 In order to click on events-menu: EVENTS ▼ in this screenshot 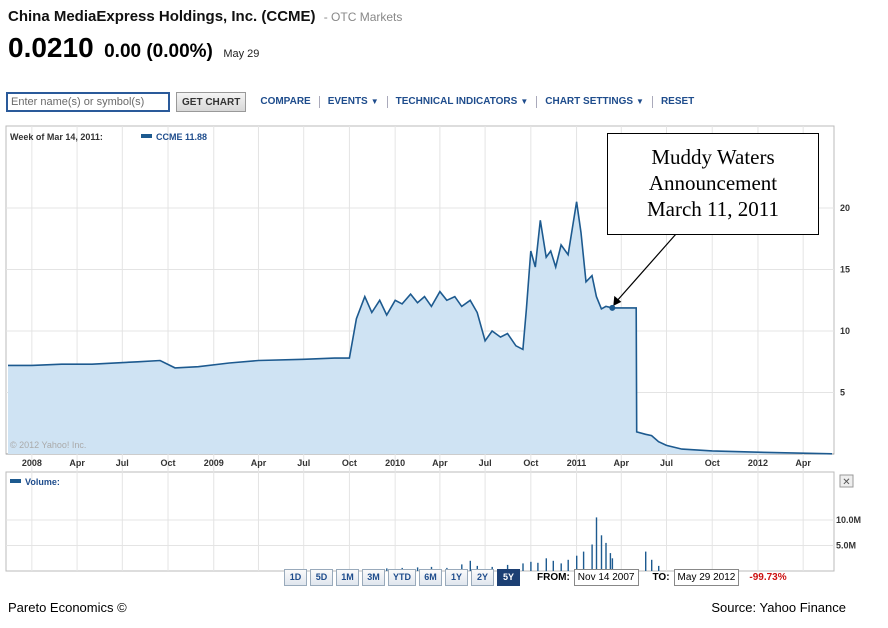, I will do `click(354, 102)`.